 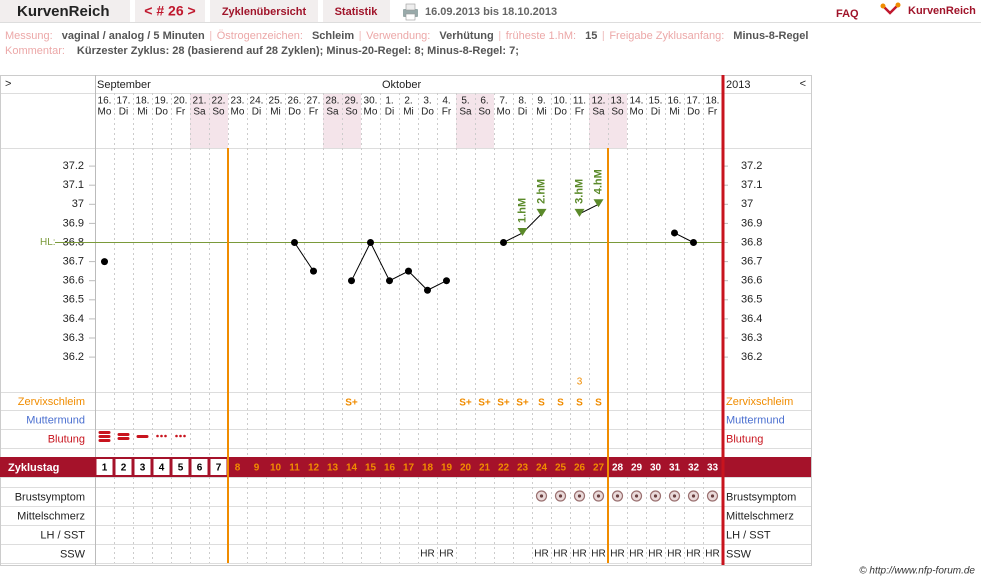 What do you see at coordinates (942, 11) in the screenshot?
I see `logo-text: KurvenReich` at bounding box center [942, 11].